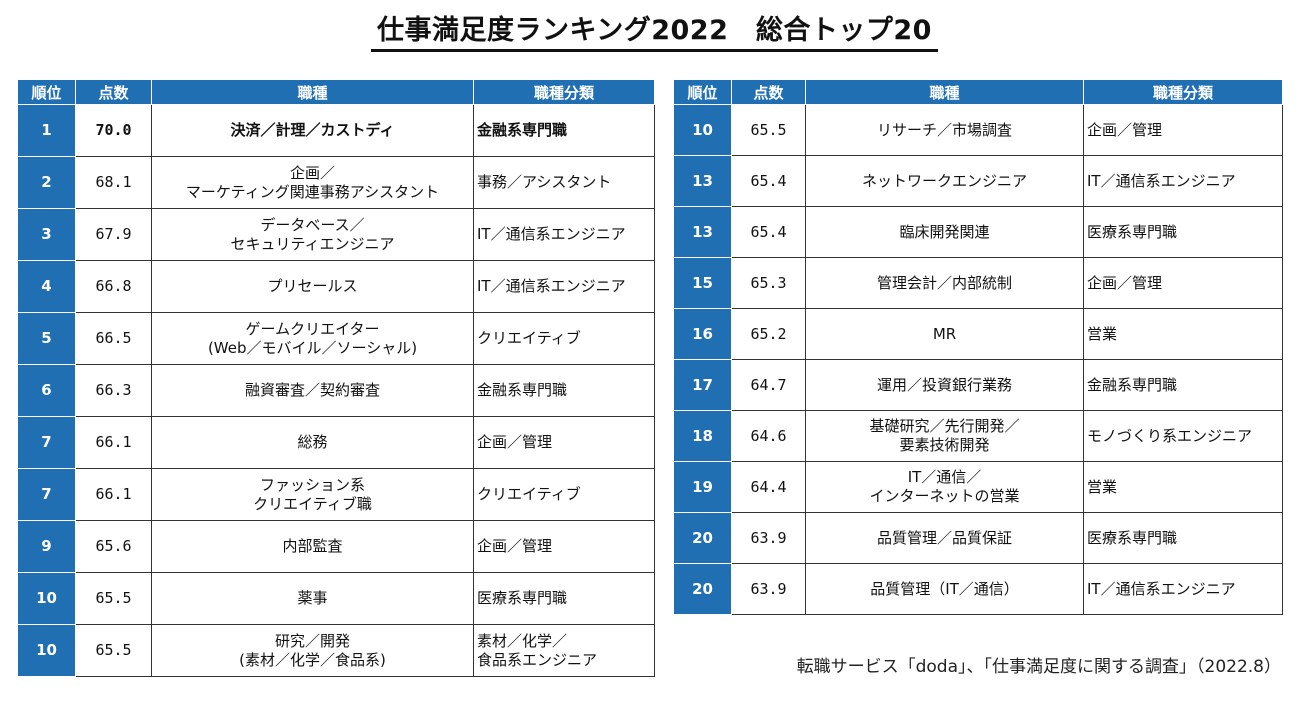  I want to click on job-line: 融資審査／契約審査, so click(312, 390).